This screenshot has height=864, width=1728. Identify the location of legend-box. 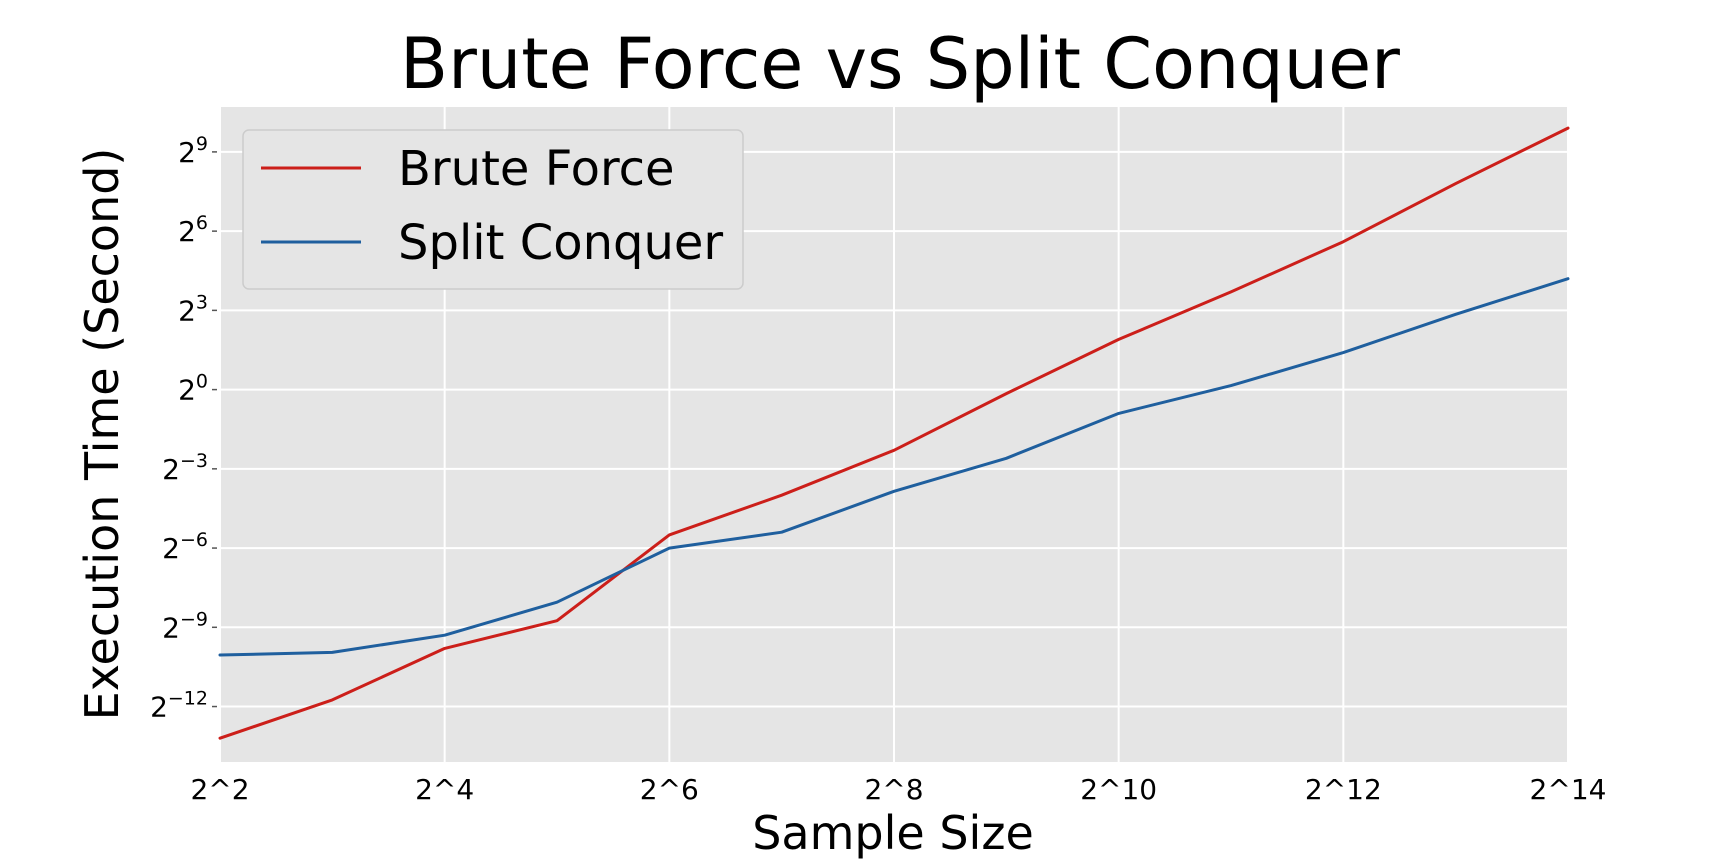
(493, 209).